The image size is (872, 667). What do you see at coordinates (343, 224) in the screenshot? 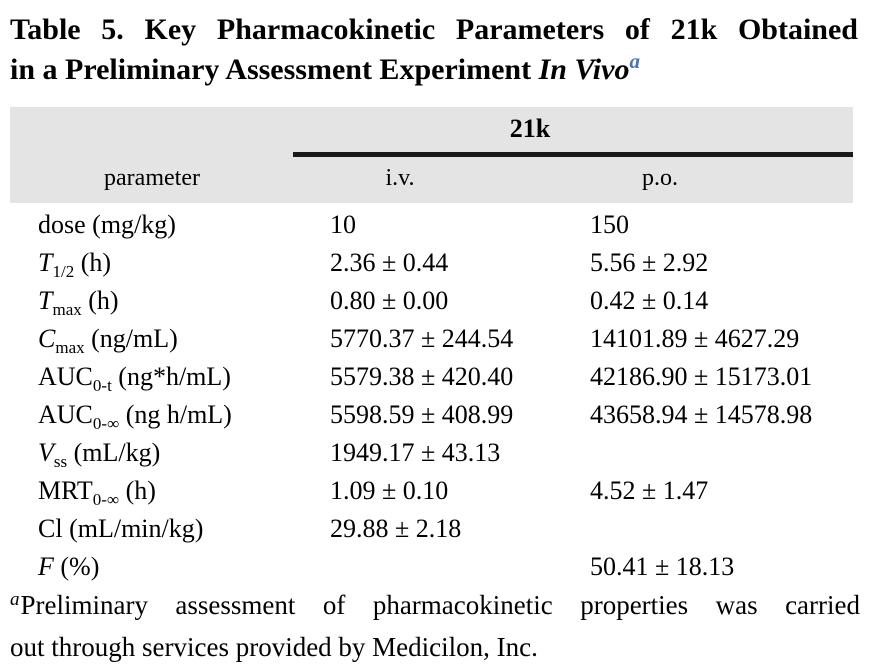
I see `iv-value: 10` at bounding box center [343, 224].